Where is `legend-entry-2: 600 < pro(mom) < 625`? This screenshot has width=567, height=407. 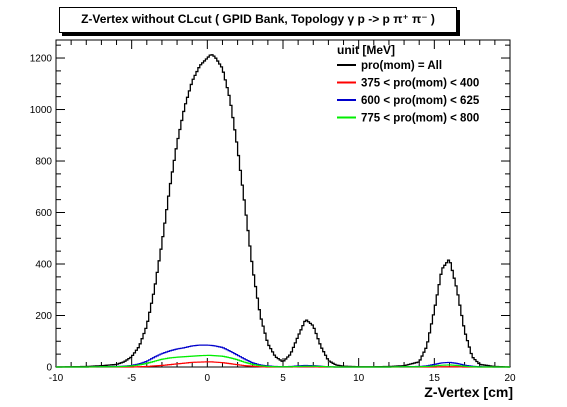
legend-entry-2: 600 < pro(mom) < 625 is located at coordinates (420, 101).